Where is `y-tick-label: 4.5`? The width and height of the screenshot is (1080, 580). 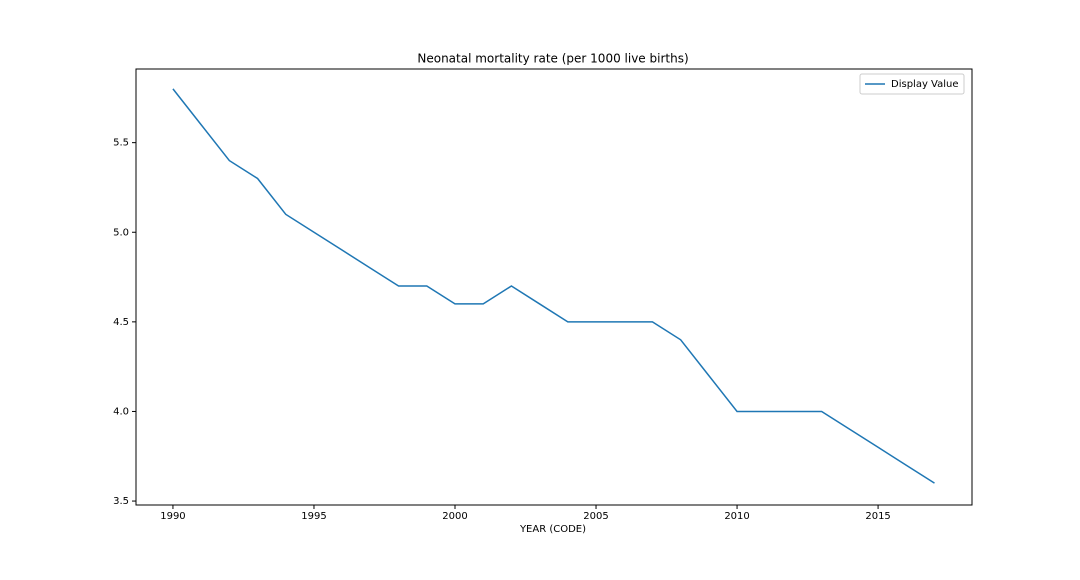
y-tick-label: 4.5 is located at coordinates (121, 322).